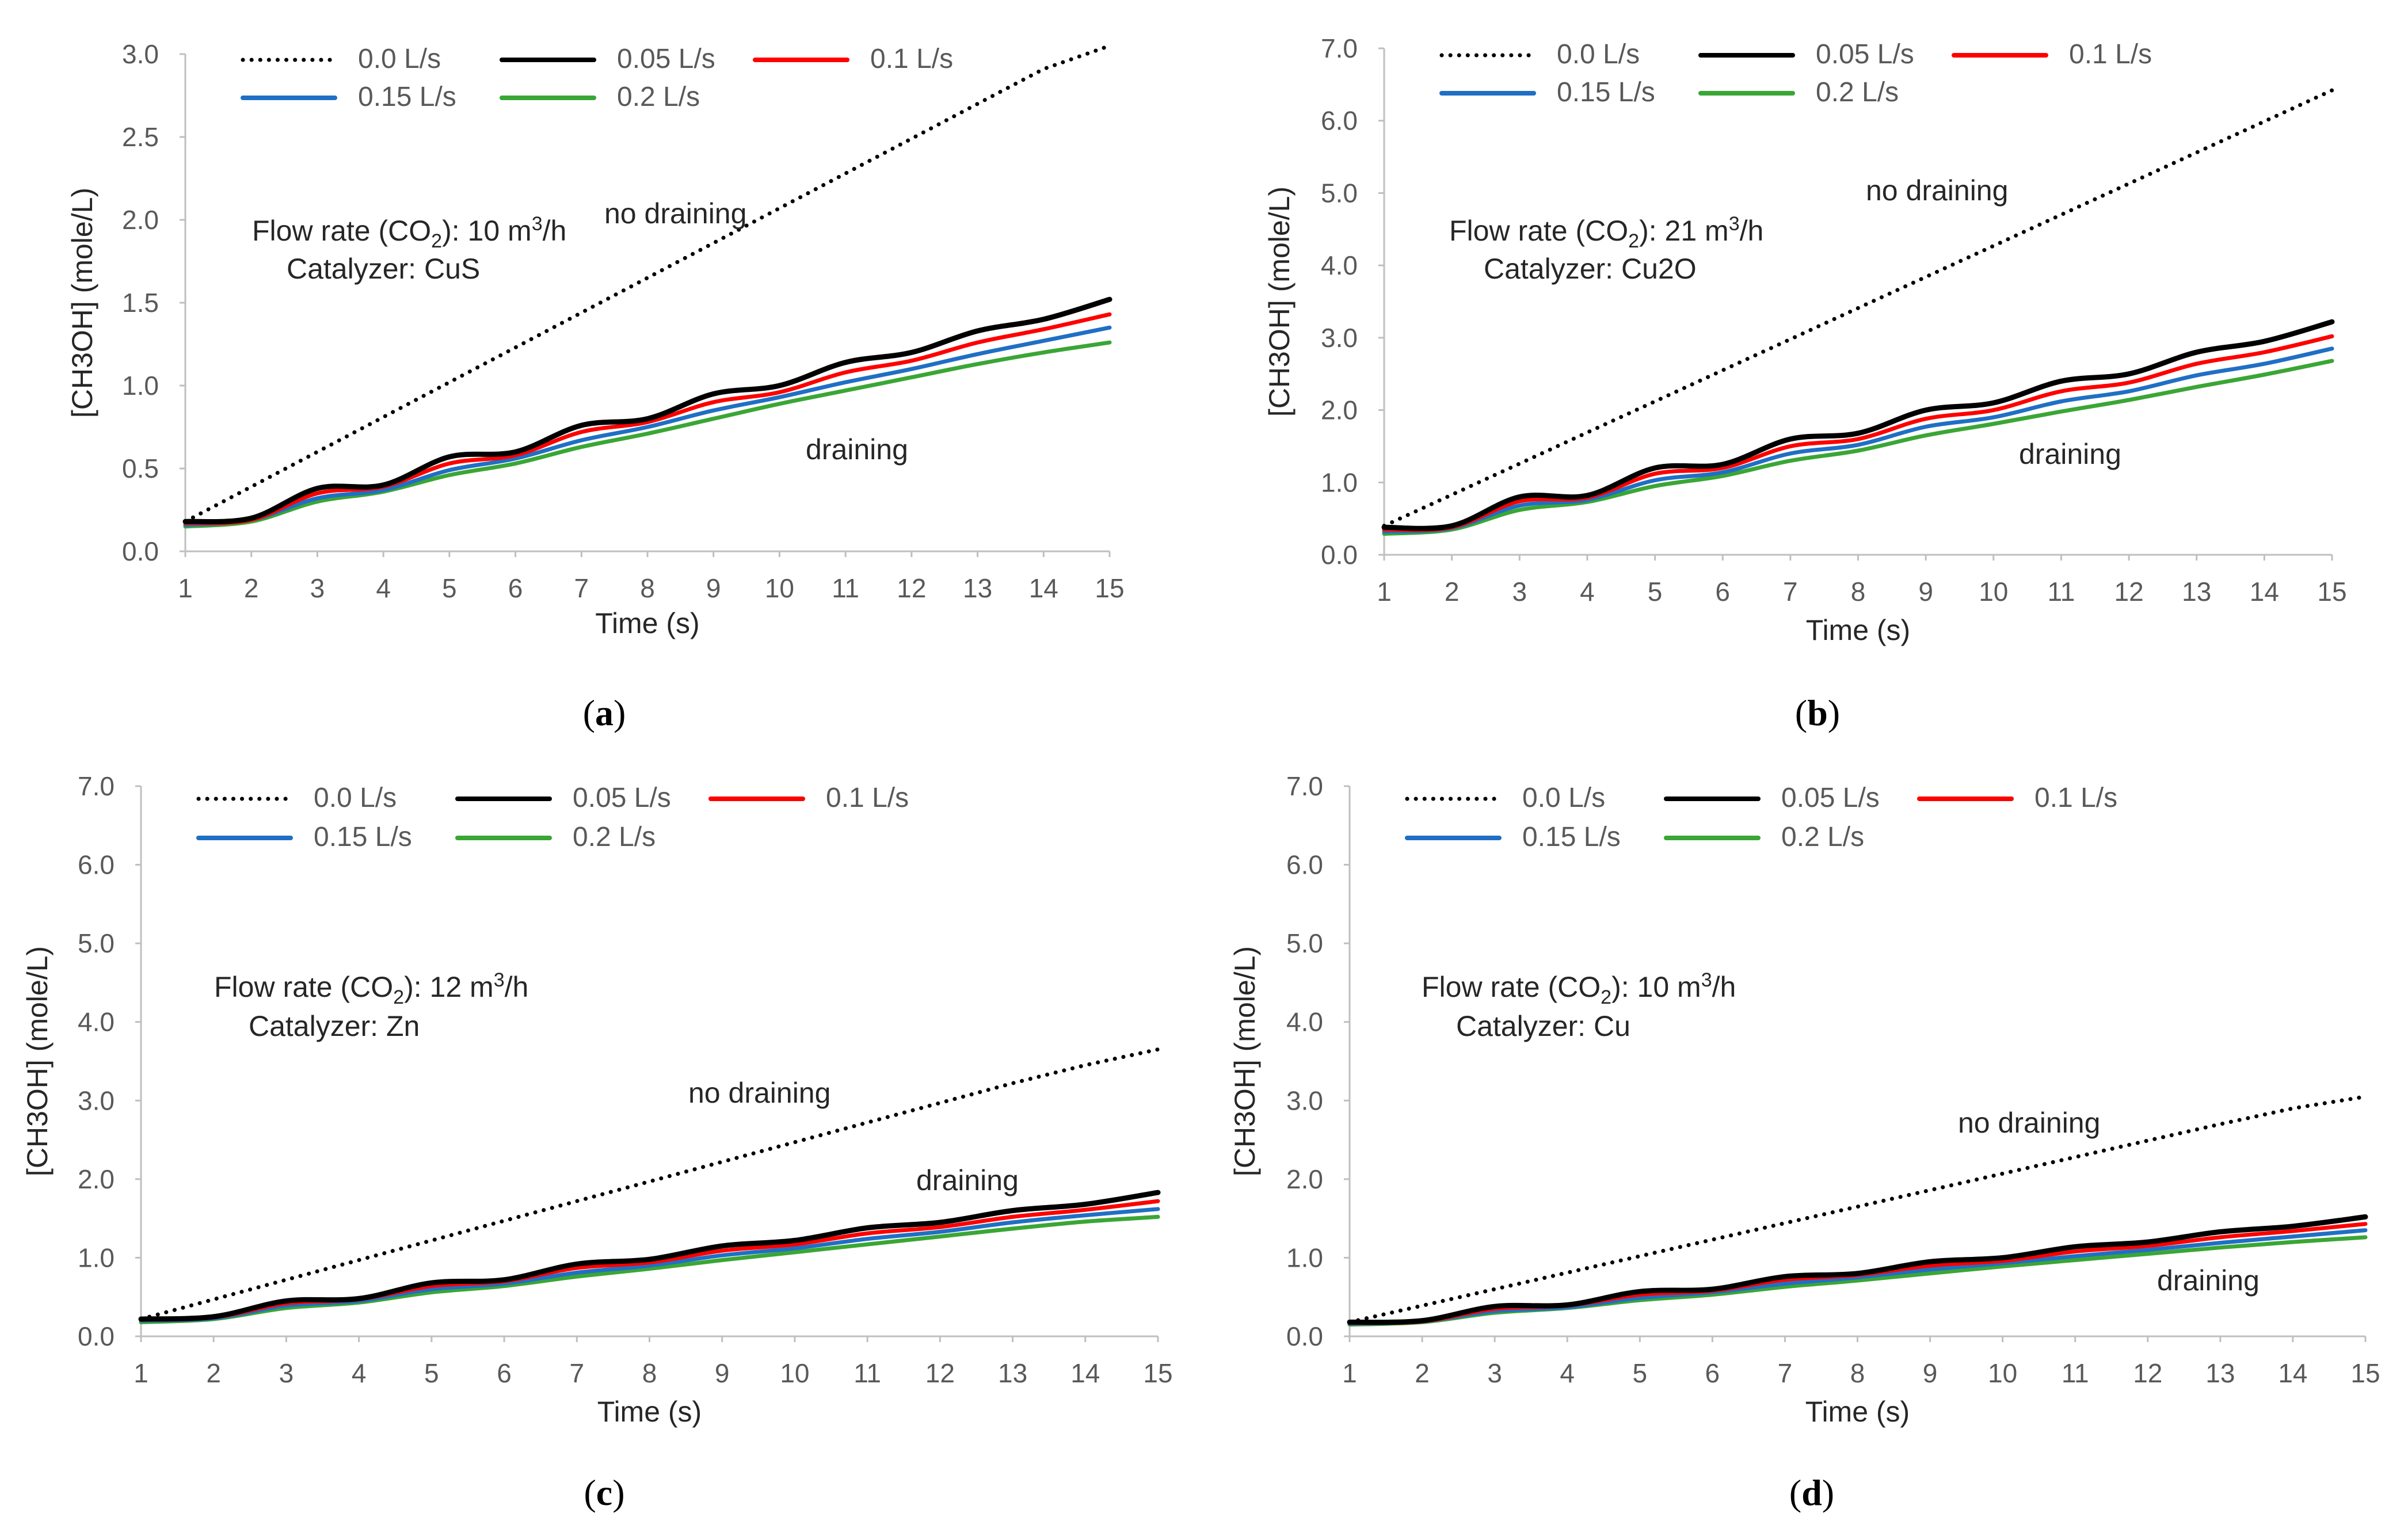  Describe the element at coordinates (334, 1026) in the screenshot. I see `catalyzer-annotation: Catalyzer: Zn` at that location.